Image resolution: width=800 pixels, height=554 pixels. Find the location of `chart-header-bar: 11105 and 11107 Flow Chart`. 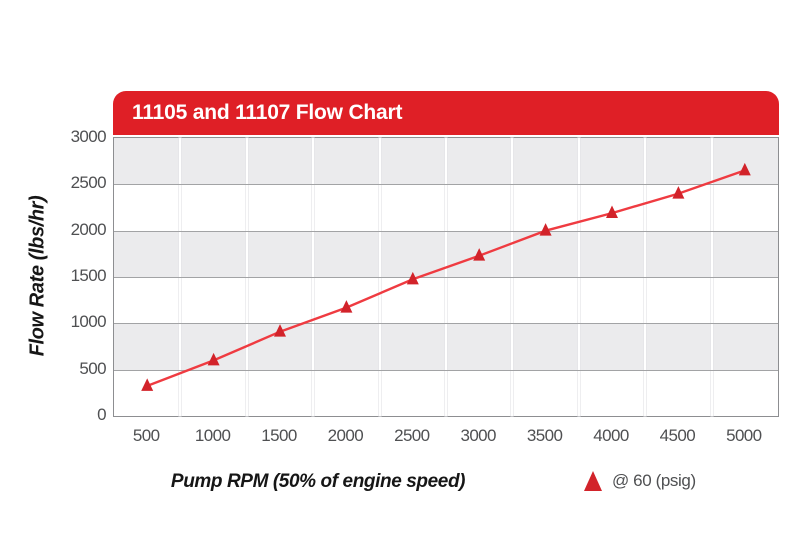

chart-header-bar: 11105 and 11107 Flow Chart is located at coordinates (446, 113).